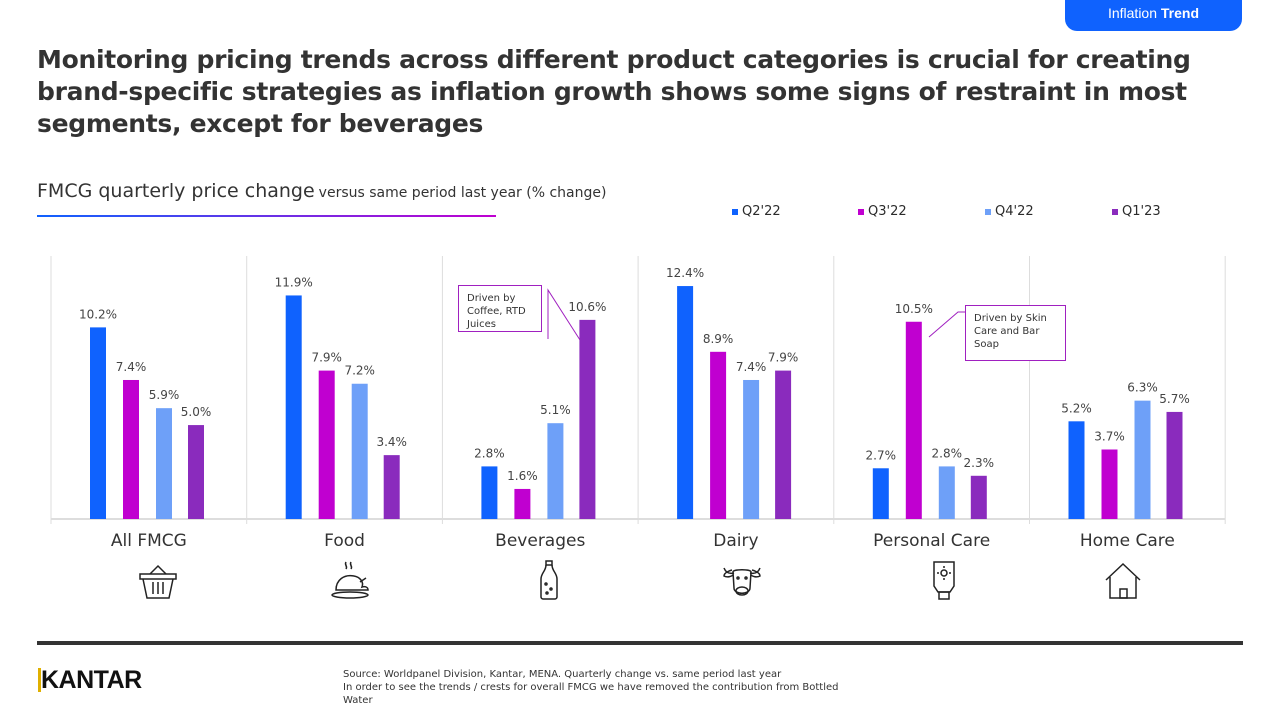 This screenshot has height=720, width=1280. What do you see at coordinates (359, 371) in the screenshot?
I see `data-label: 7.2%` at bounding box center [359, 371].